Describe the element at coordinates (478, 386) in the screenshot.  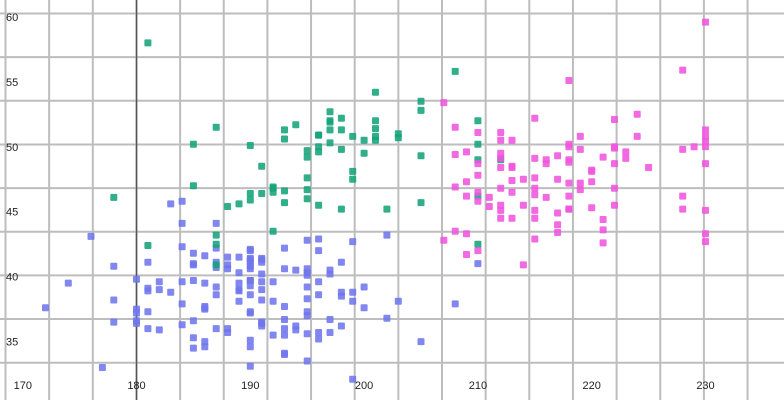
I see `x-axis-tick-label: 210` at that location.